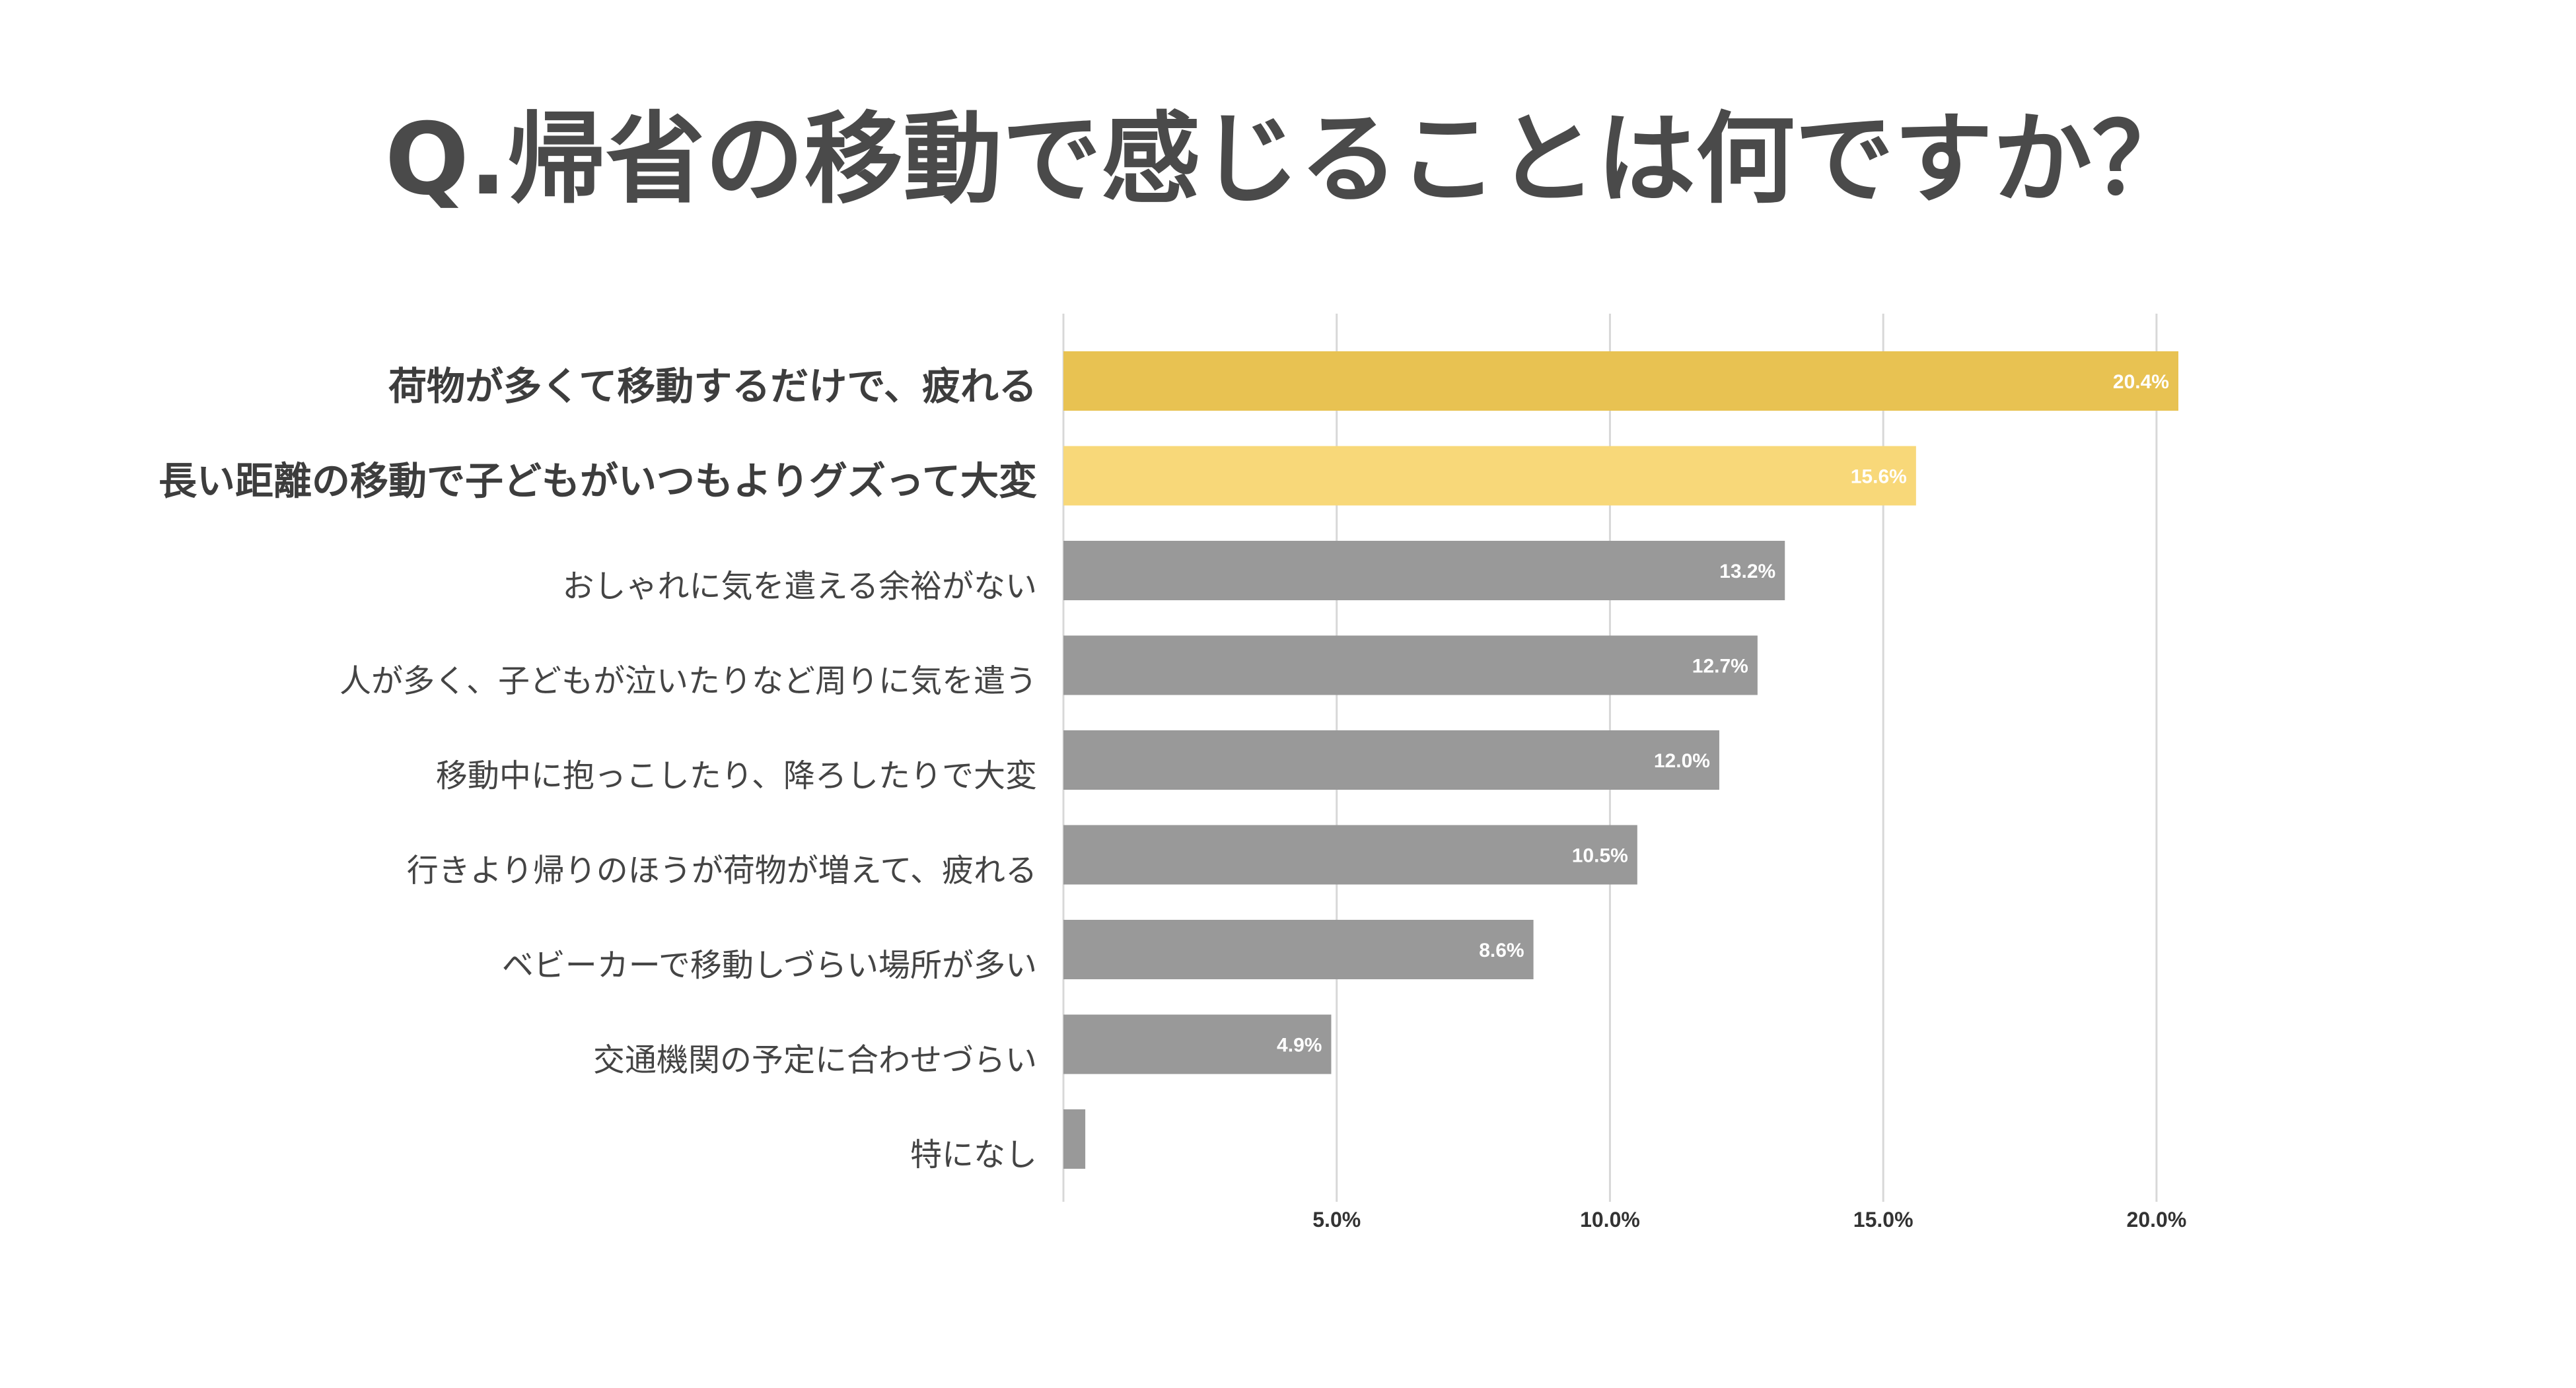 Image resolution: width=2576 pixels, height=1388 pixels. I want to click on value-label: 12.0%, so click(1682, 761).